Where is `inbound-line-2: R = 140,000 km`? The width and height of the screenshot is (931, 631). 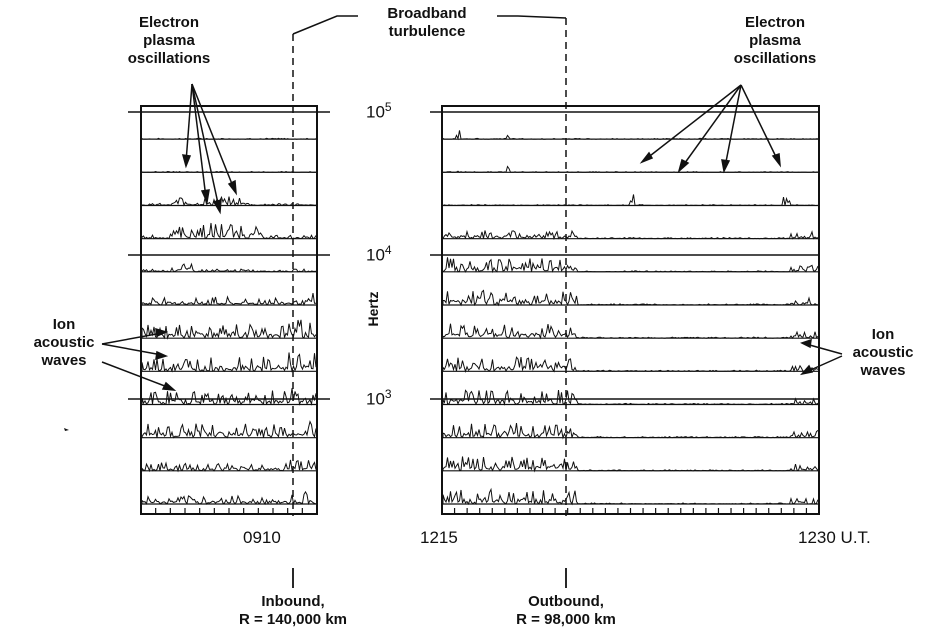
inbound-line-2: R = 140,000 km is located at coordinates (293, 619).